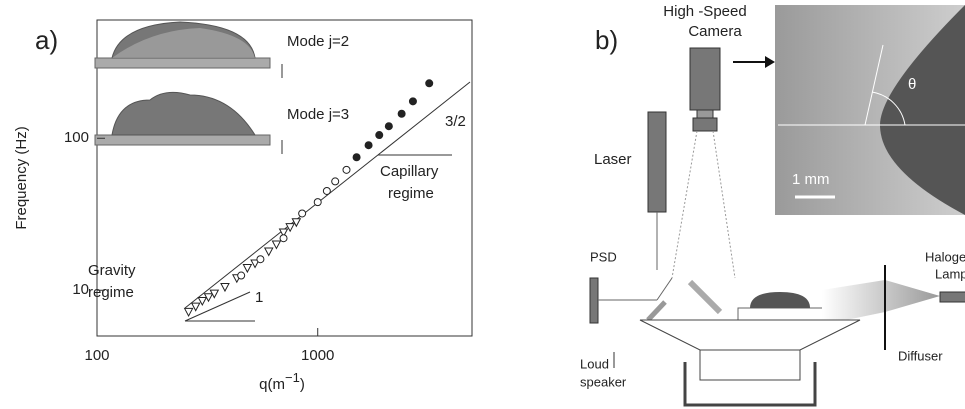 The image size is (965, 409). What do you see at coordinates (292, 377) in the screenshot?
I see `x-label-sup: −1` at bounding box center [292, 377].